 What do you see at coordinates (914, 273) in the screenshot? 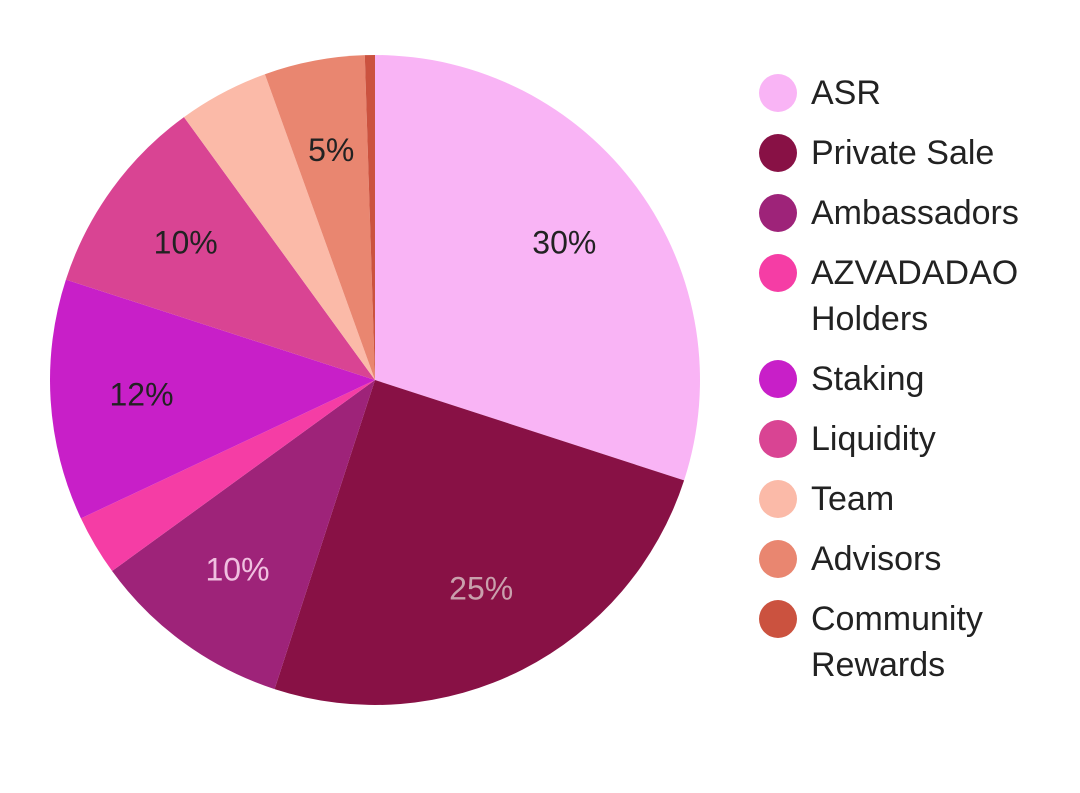
I see `legend-label-azvadadao-holders-line-1: AZVADADAO` at bounding box center [914, 273].